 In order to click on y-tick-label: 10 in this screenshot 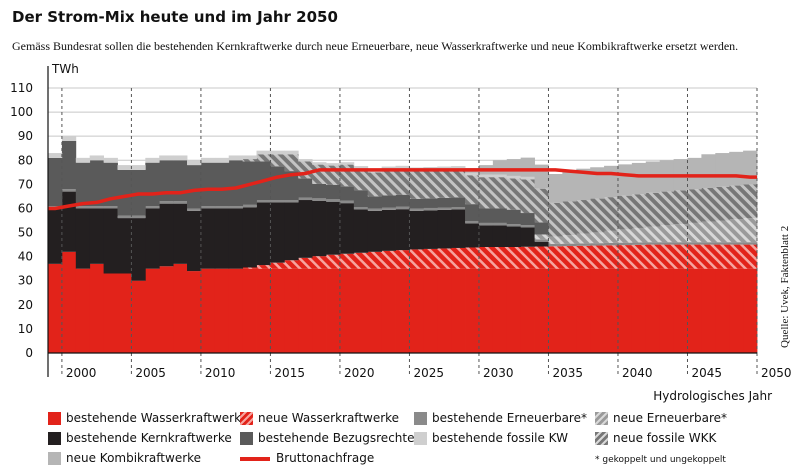, I will do `click(25, 329)`.